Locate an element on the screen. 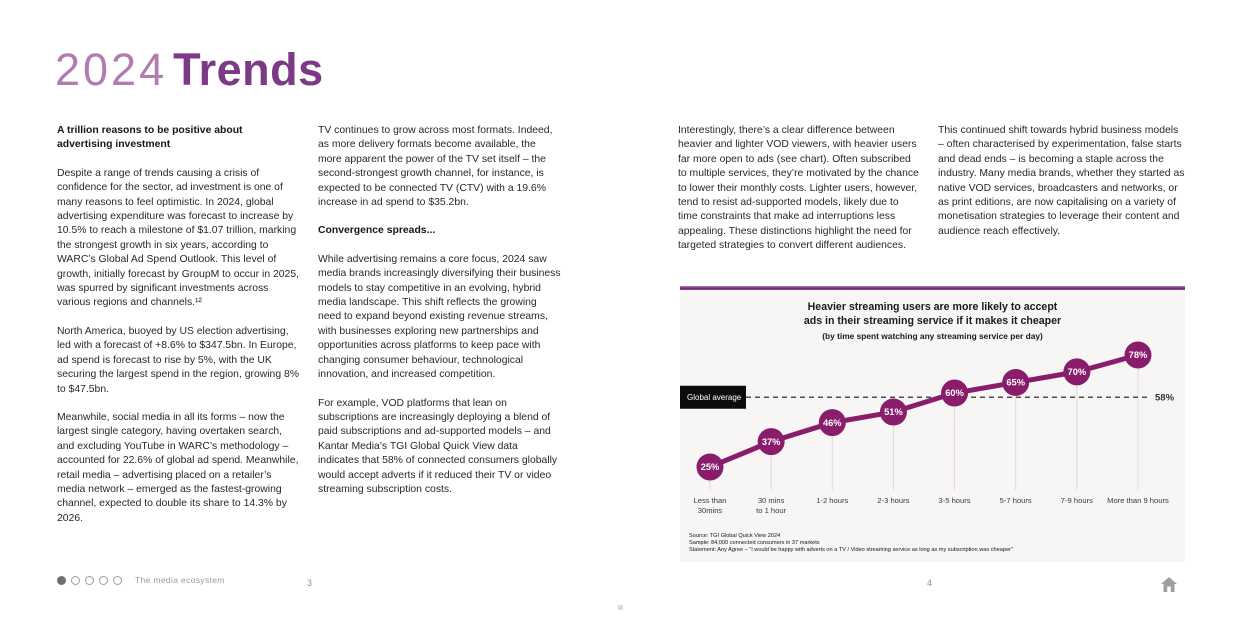  home-icon is located at coordinates (1169, 584).